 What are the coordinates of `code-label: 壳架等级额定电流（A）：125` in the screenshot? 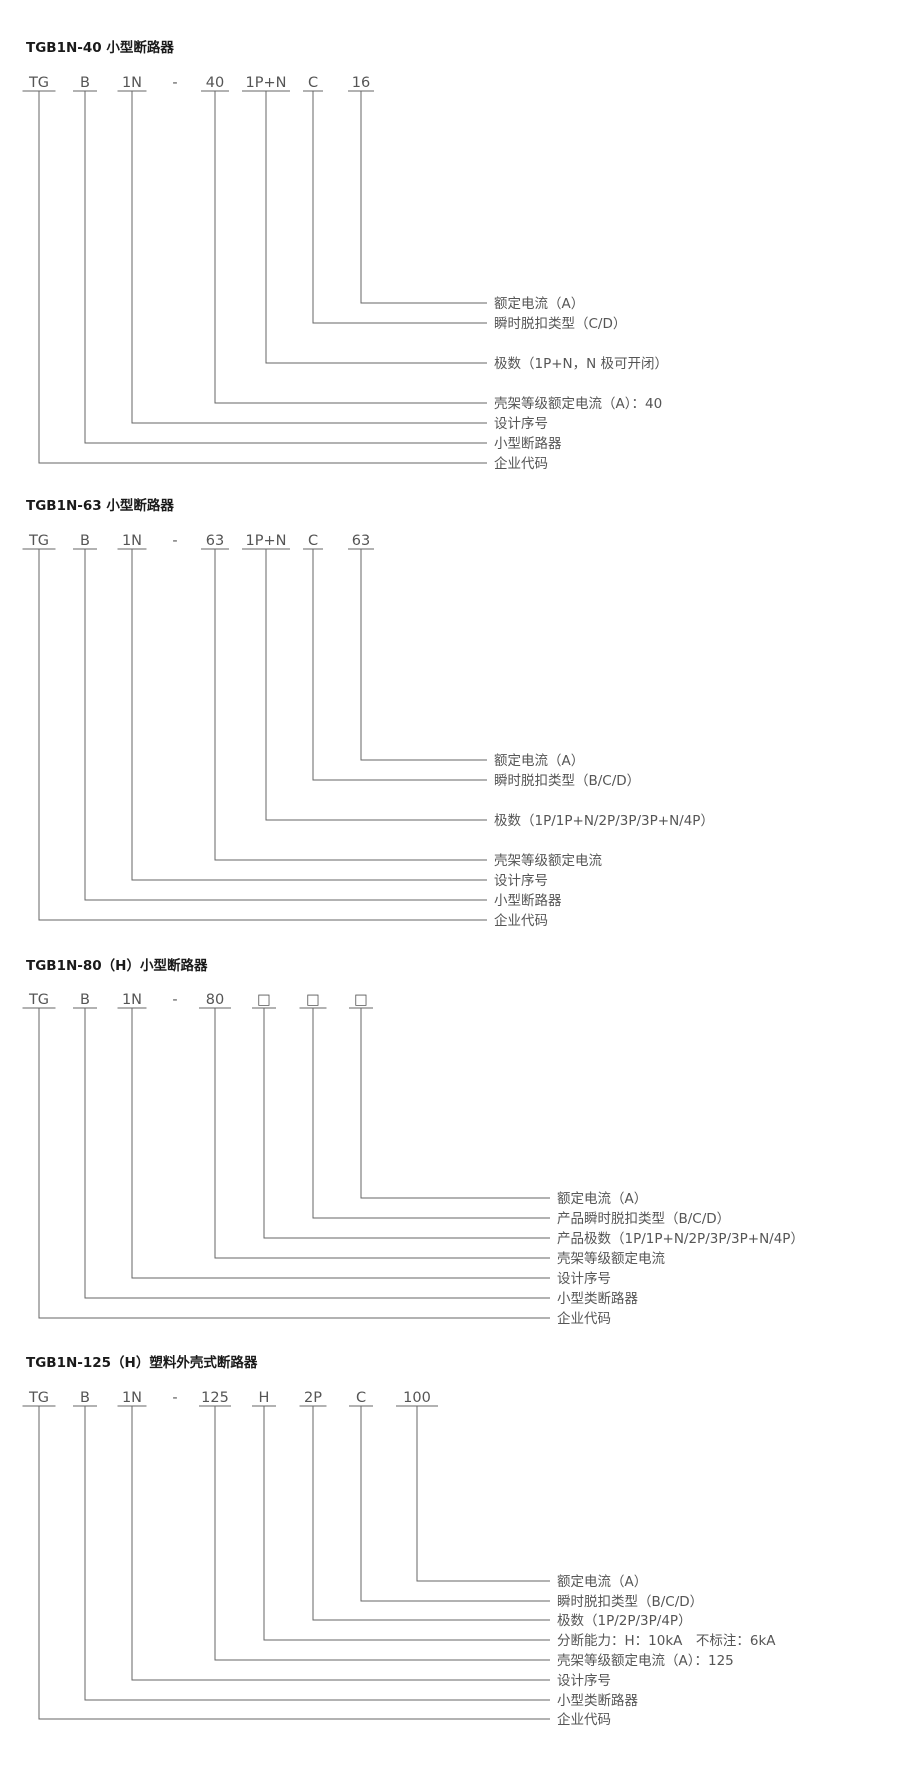 It's located at (645, 1660).